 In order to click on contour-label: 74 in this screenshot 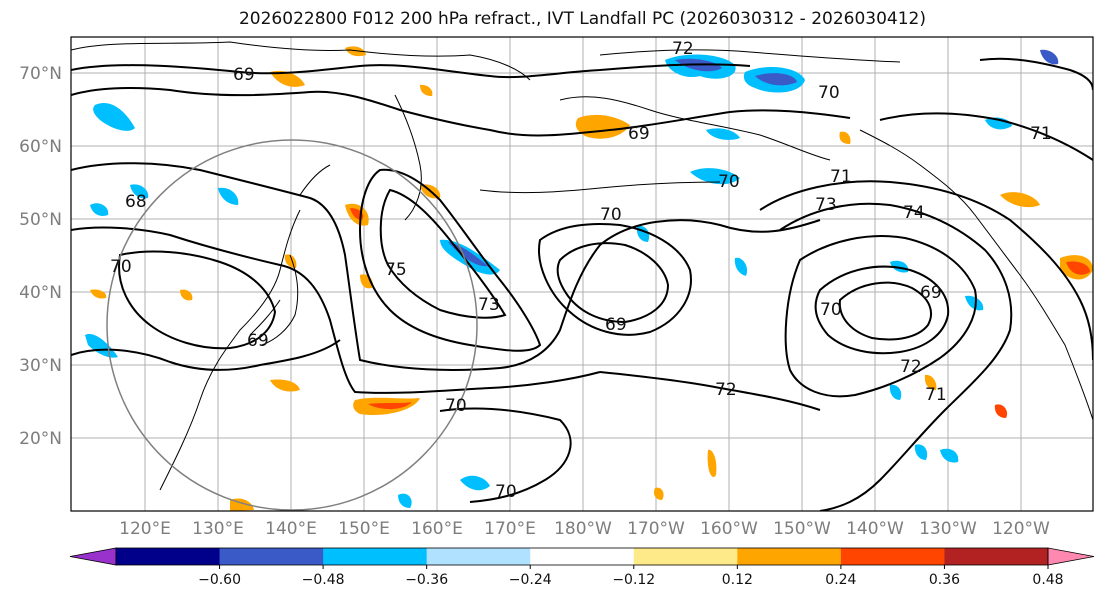, I will do `click(914, 213)`.